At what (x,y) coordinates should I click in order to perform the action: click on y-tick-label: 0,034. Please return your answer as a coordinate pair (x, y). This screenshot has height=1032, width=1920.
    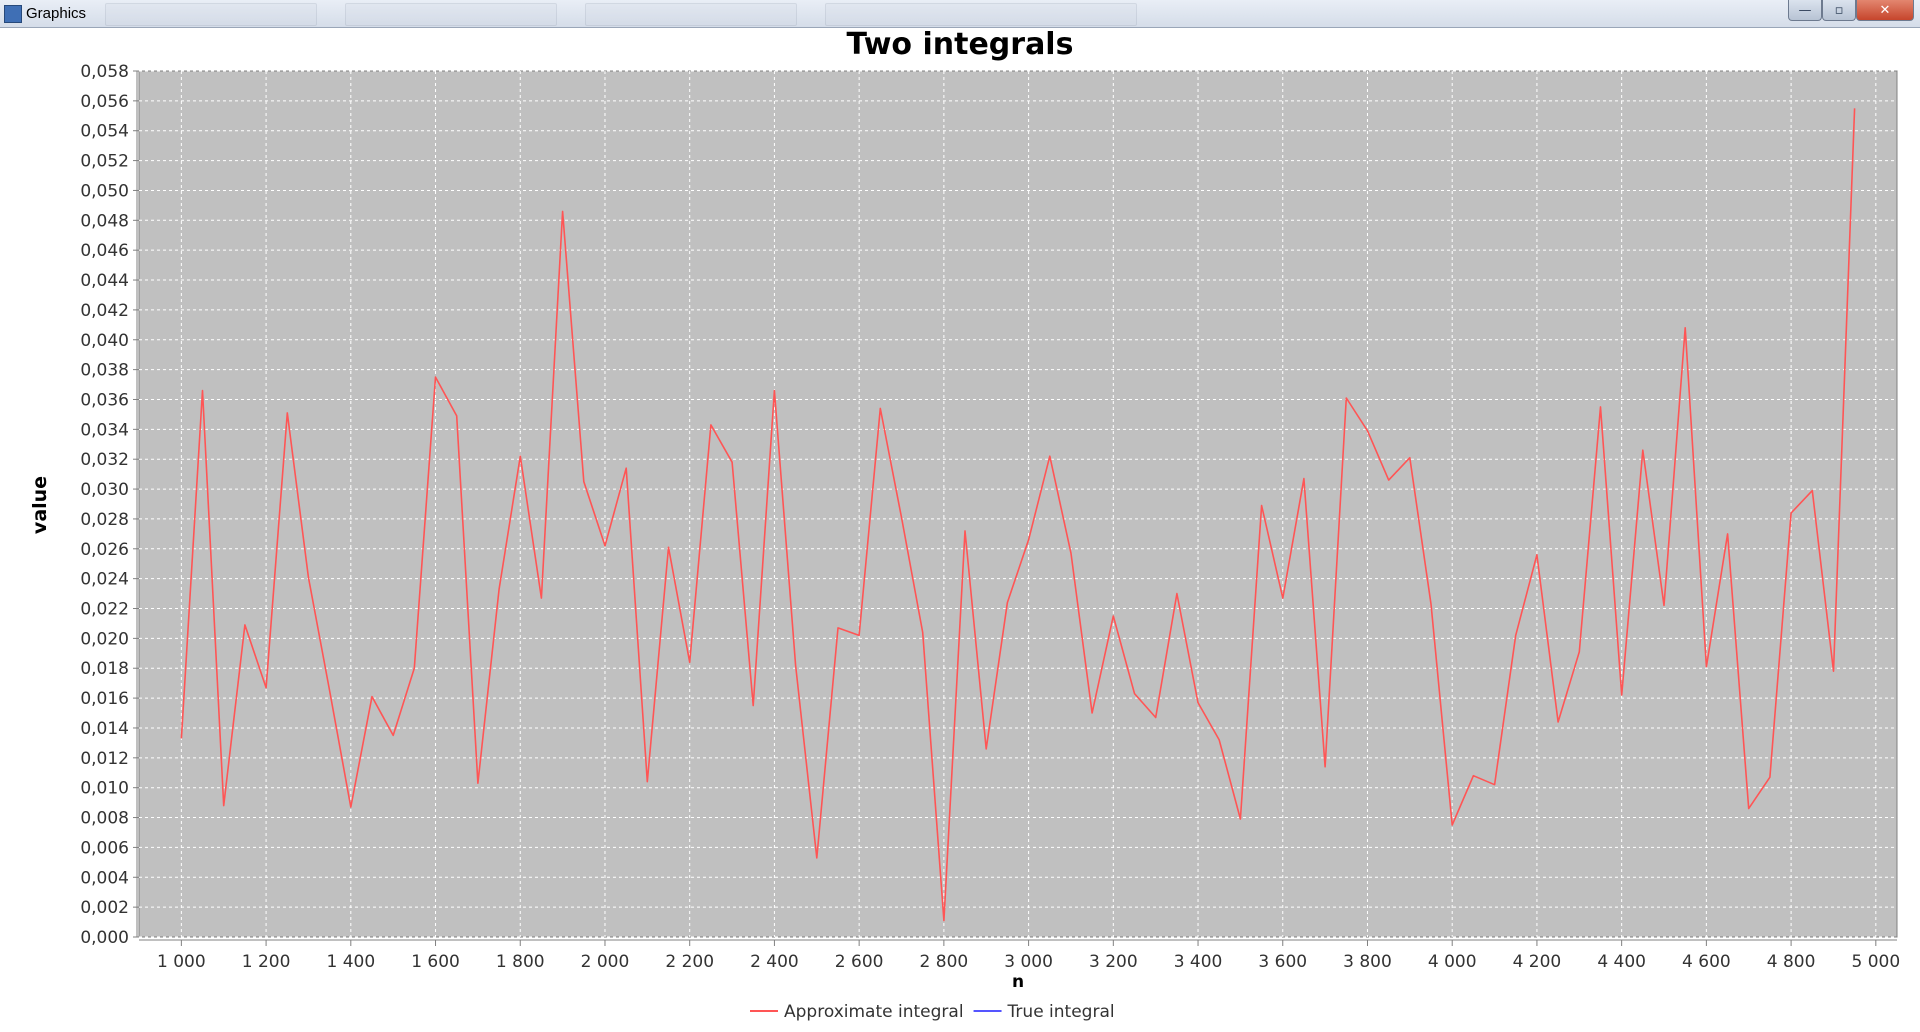
    Looking at the image, I should click on (104, 430).